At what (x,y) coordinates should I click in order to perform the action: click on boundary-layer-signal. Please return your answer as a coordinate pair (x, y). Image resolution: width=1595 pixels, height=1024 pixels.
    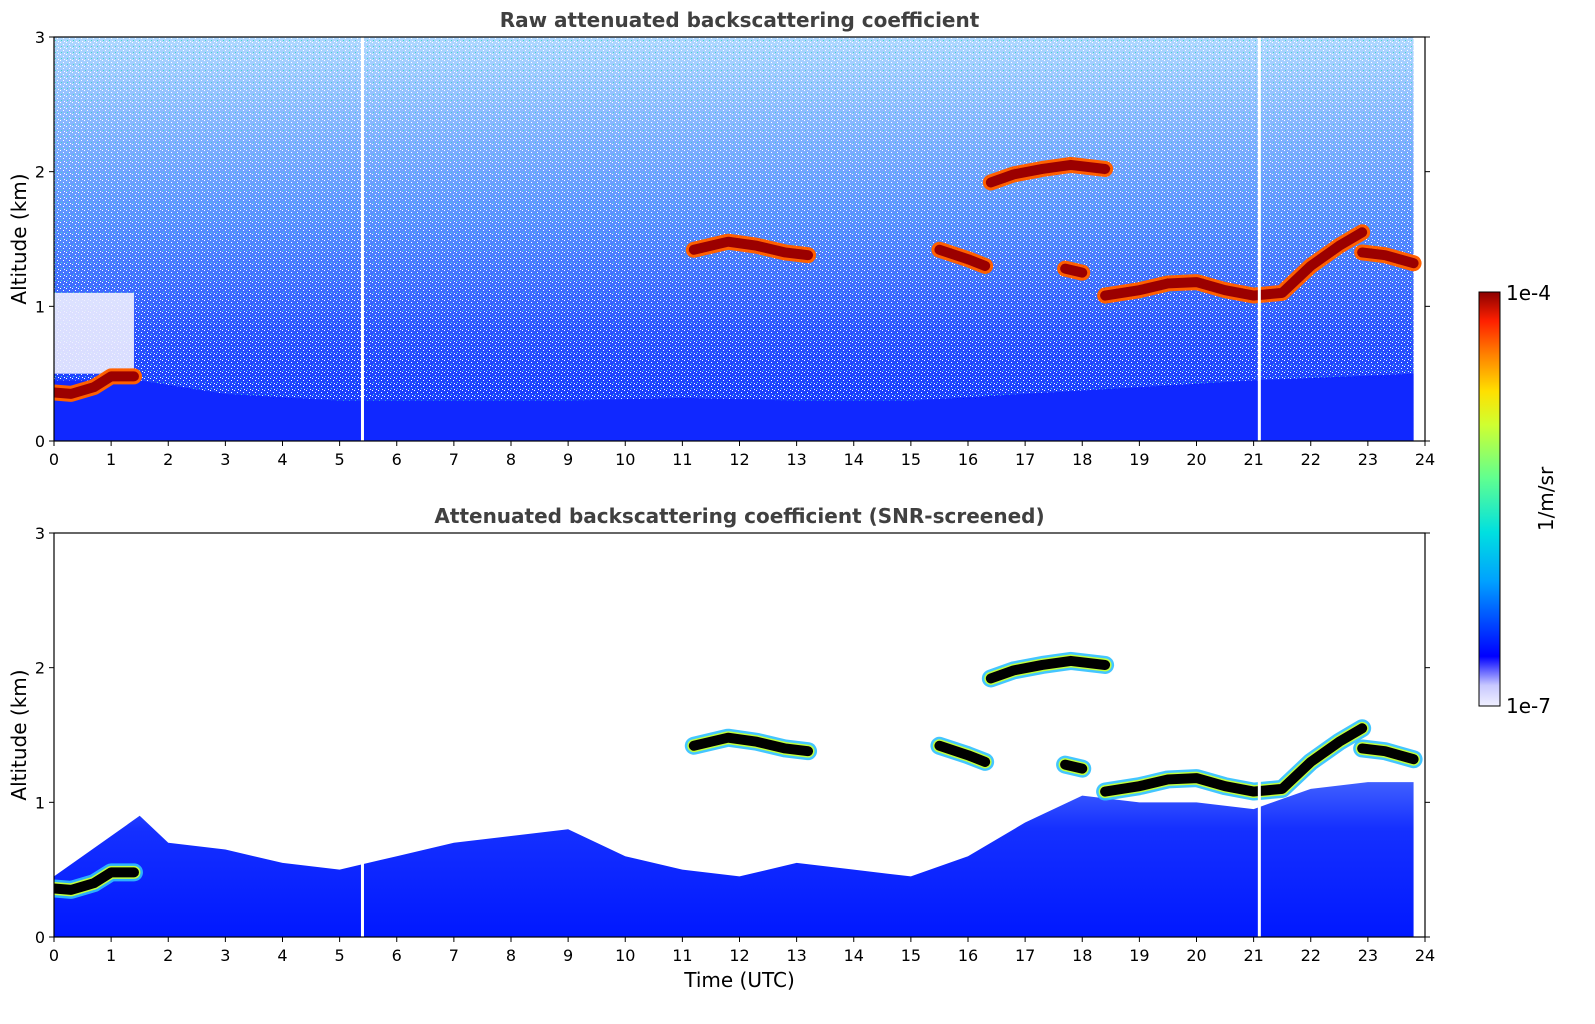
    Looking at the image, I should click on (734, 407).